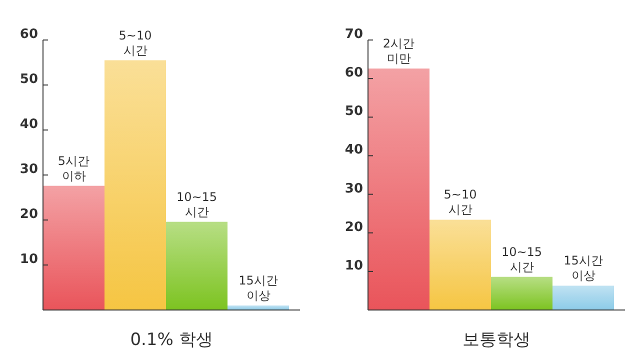 The height and width of the screenshot is (363, 638). What do you see at coordinates (353, 34) in the screenshot?
I see `y-tick-label: 70` at bounding box center [353, 34].